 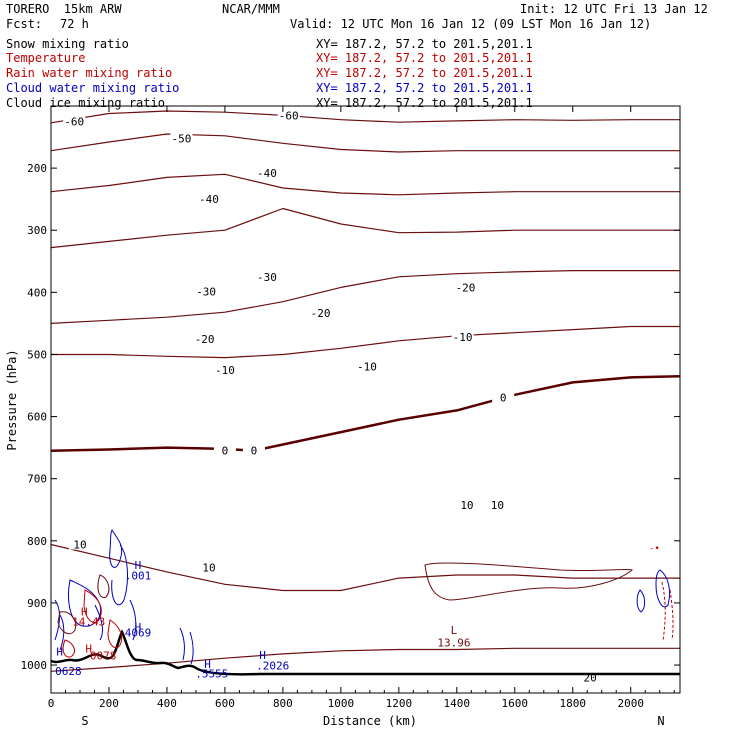 I want to click on model-title: TORERO 15km ARW, so click(x=64, y=9).